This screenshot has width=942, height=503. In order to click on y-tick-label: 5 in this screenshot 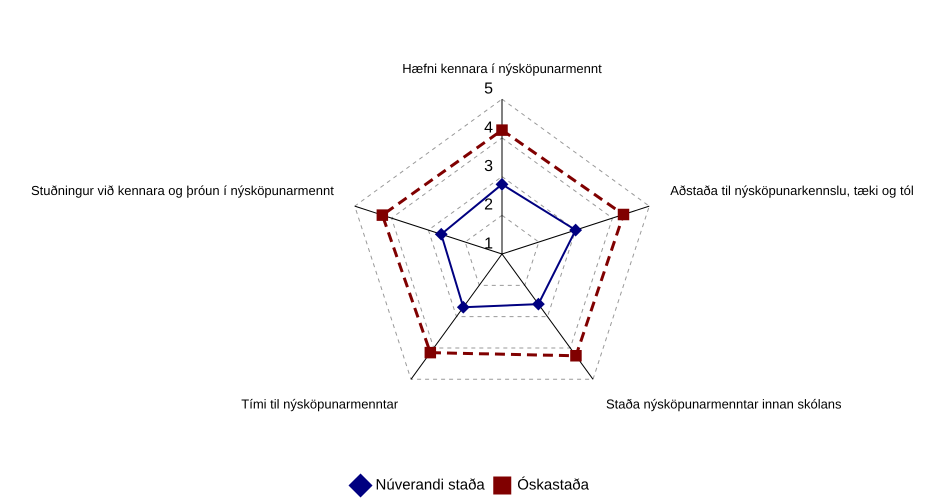, I will do `click(489, 89)`.